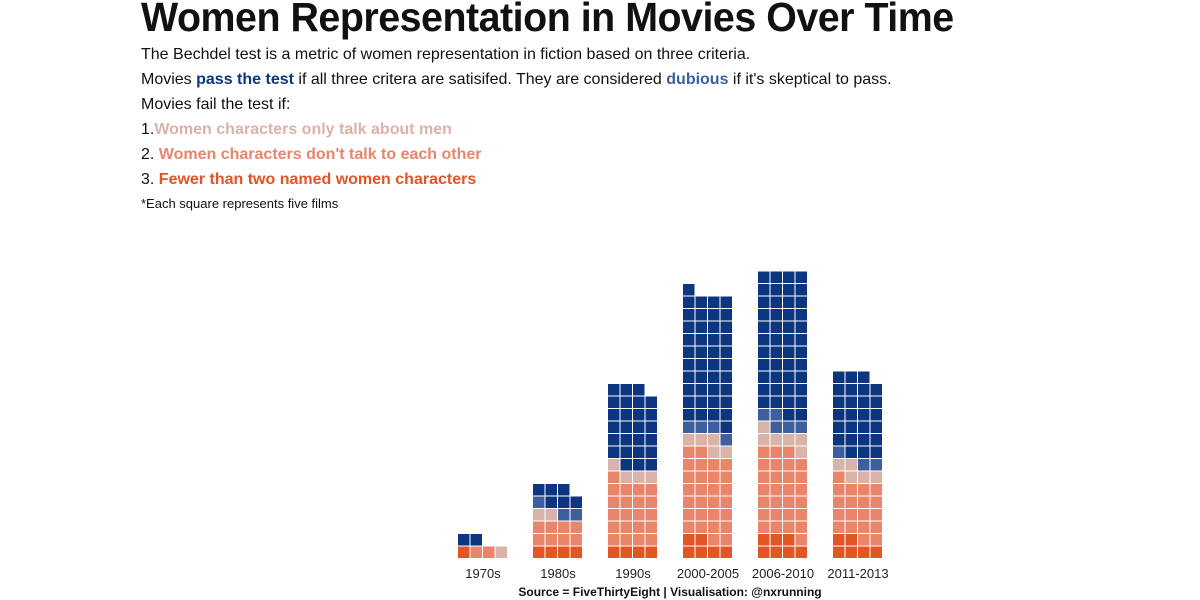 The height and width of the screenshot is (600, 1200). Describe the element at coordinates (148, 129) in the screenshot. I see `criterion-1-number: 1.` at that location.